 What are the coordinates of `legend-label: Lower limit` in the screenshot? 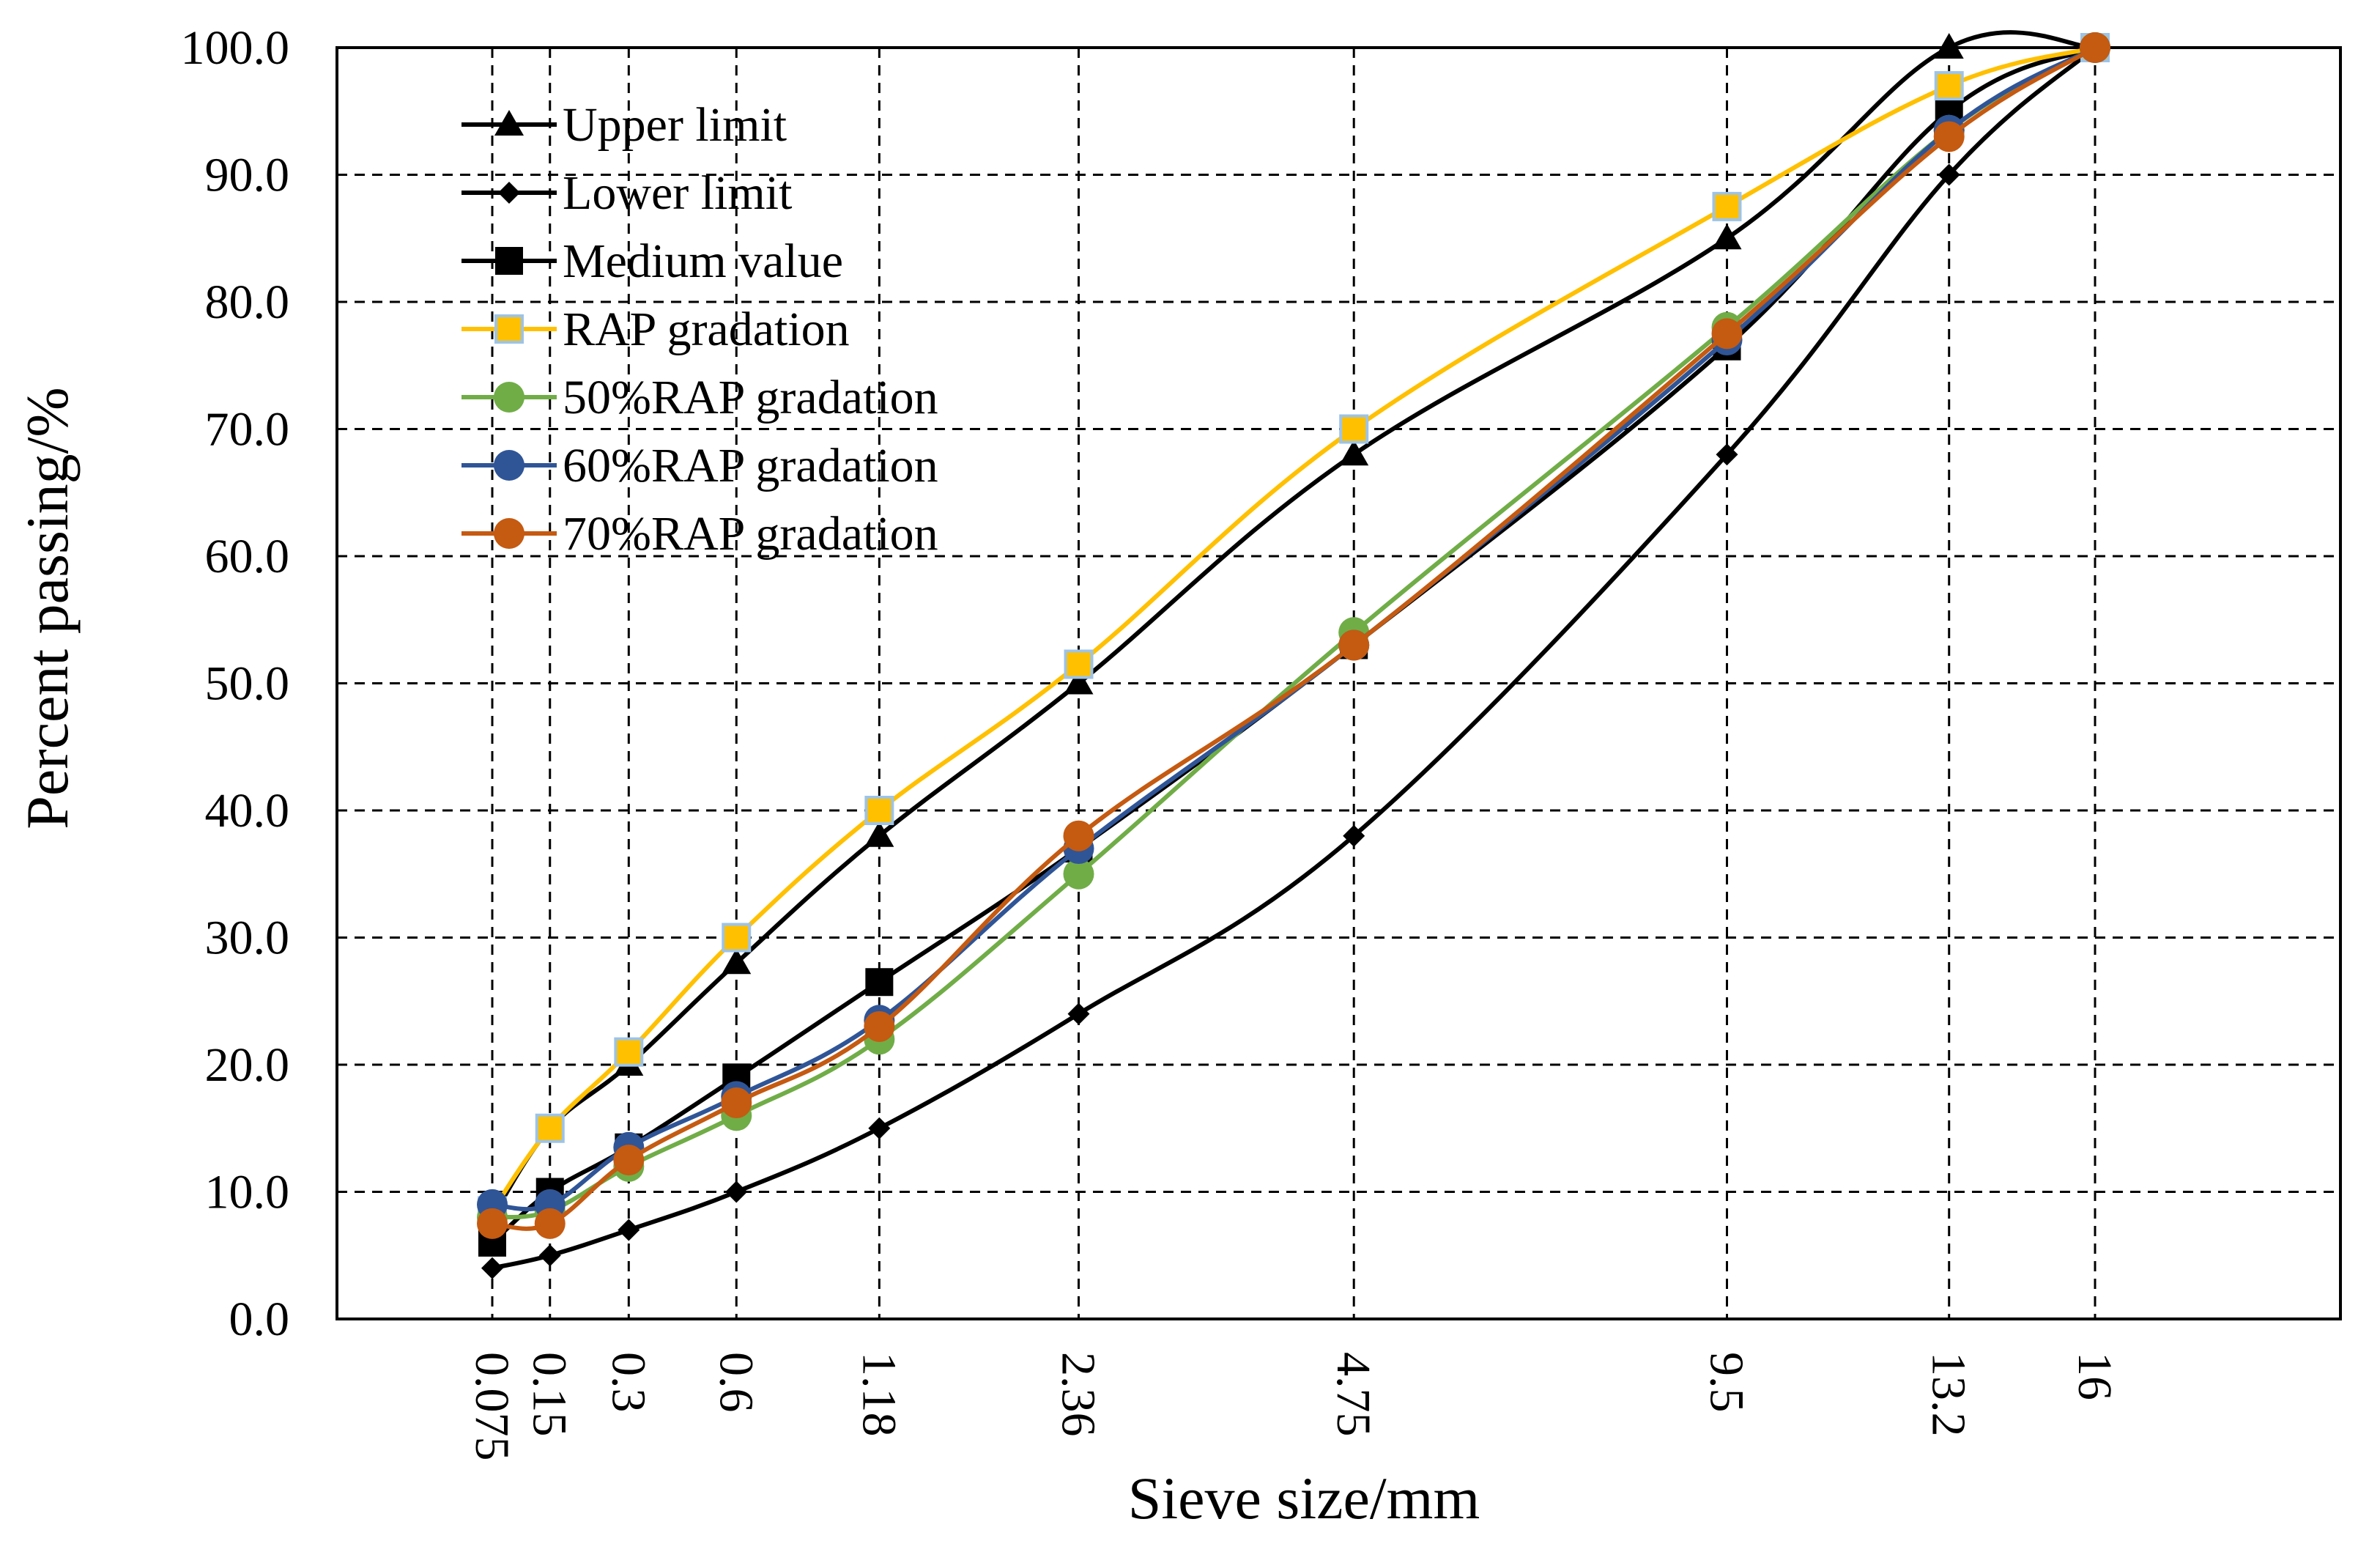 It's located at (677, 193).